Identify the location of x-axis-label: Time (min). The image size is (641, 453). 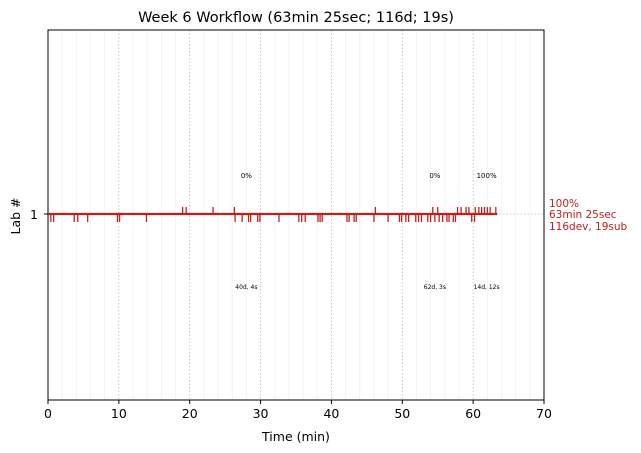
(295, 436).